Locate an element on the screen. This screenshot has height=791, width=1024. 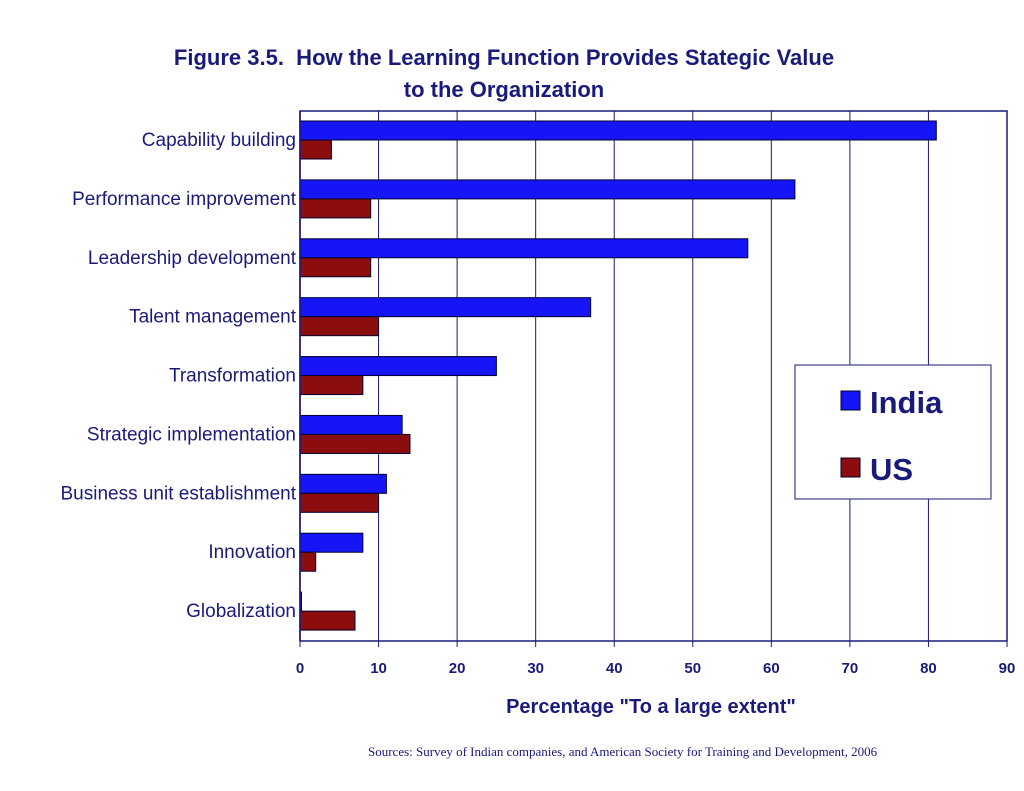
category-label: Performance improvement is located at coordinates (184, 199).